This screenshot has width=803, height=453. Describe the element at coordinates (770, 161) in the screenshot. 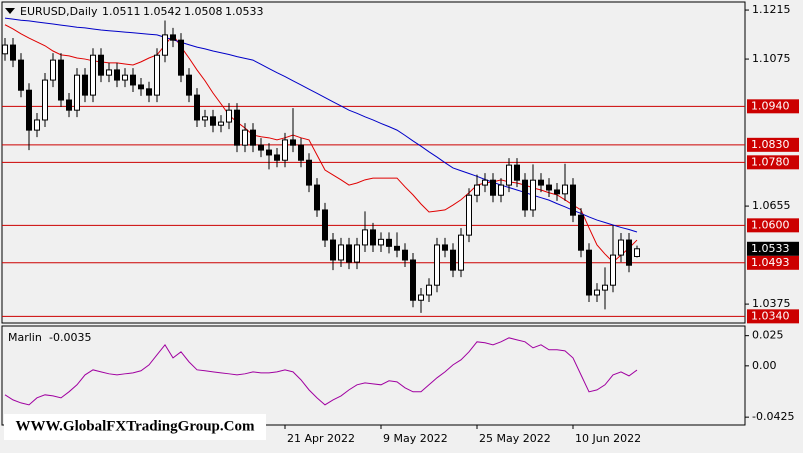

I see `level-label: 1.0780` at that location.